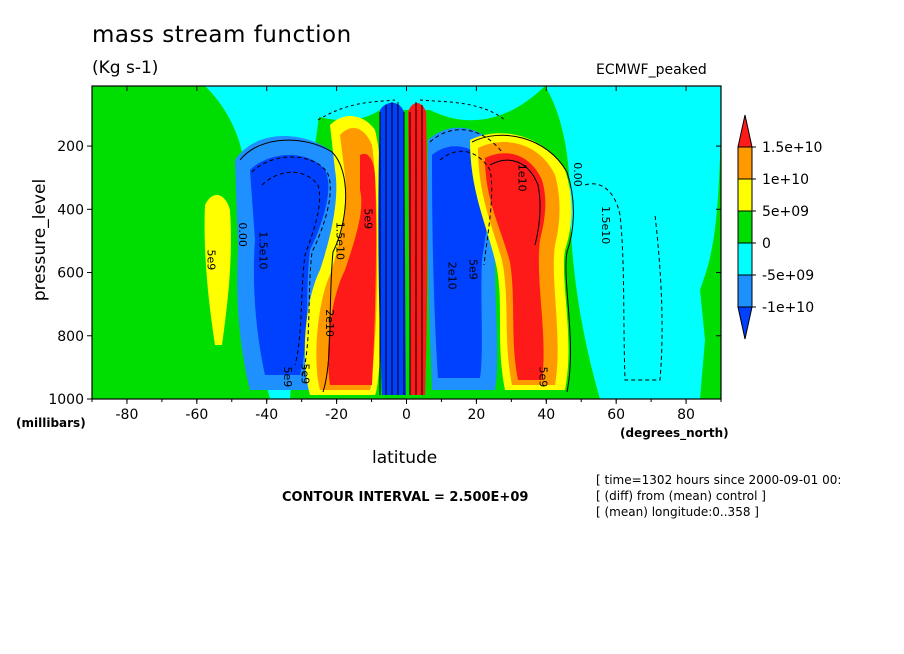  What do you see at coordinates (336, 415) in the screenshot?
I see `x-tick-label: -20` at bounding box center [336, 415].